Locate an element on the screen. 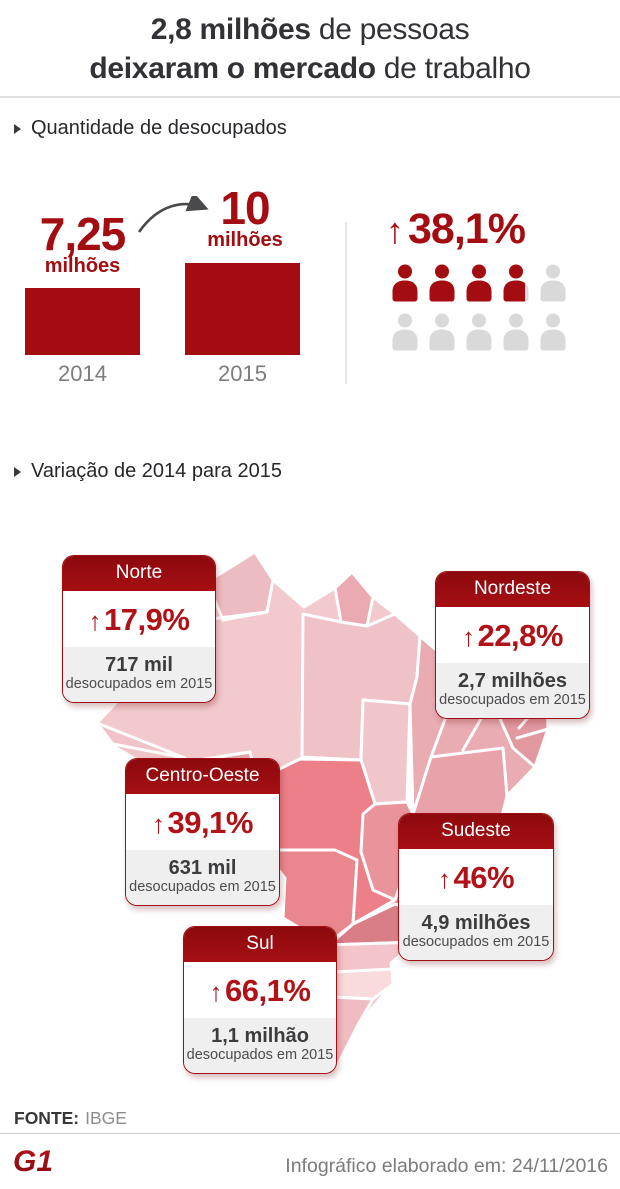  people-pictogram is located at coordinates (479, 313).